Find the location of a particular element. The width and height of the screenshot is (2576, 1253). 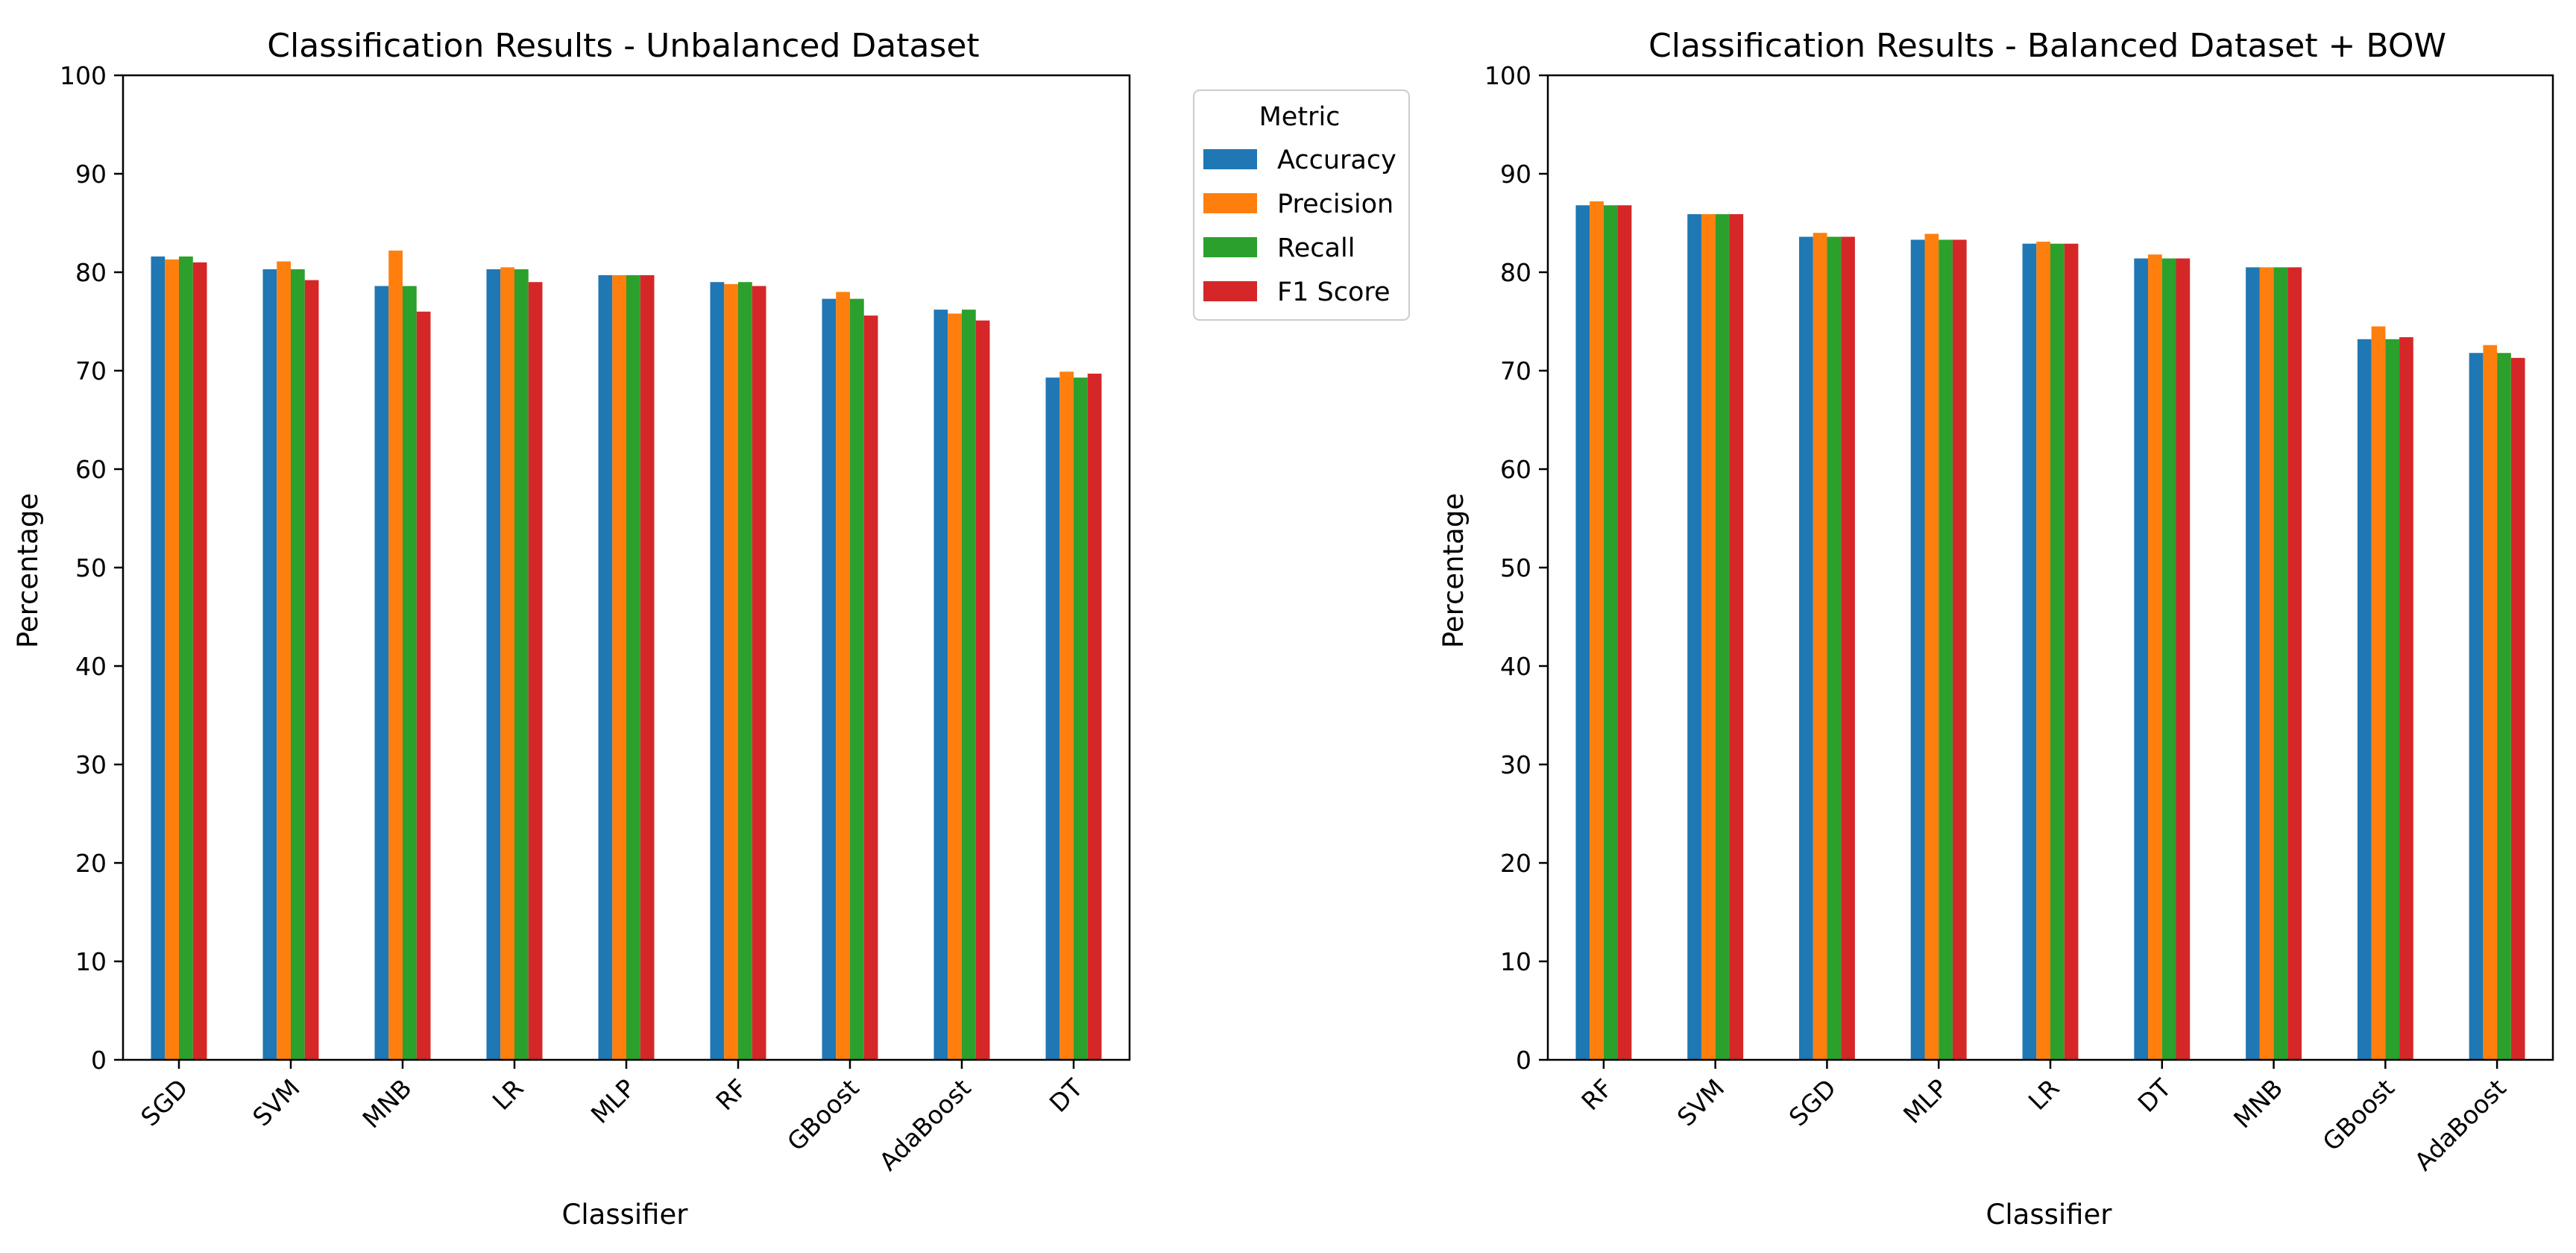

legend-label-recall: Recall is located at coordinates (1316, 248).